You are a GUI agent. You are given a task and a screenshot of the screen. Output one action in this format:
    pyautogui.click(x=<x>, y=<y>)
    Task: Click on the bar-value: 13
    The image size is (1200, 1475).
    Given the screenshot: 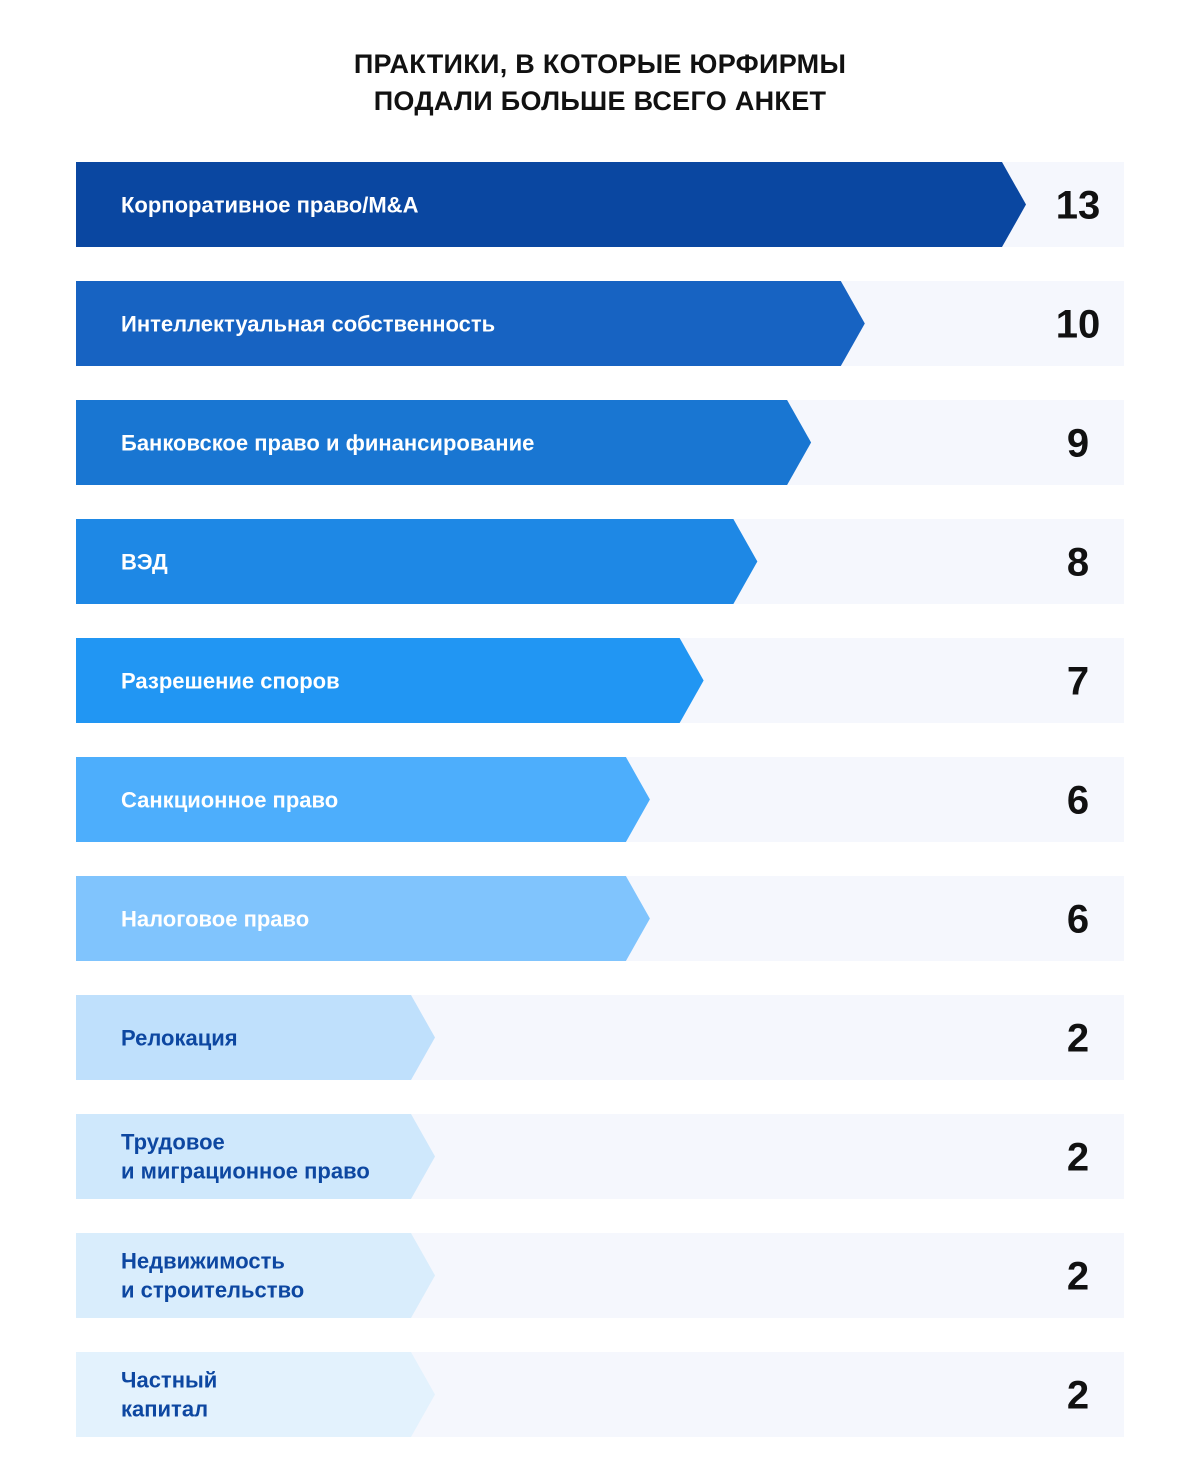 What is the action you would take?
    pyautogui.click(x=1078, y=206)
    